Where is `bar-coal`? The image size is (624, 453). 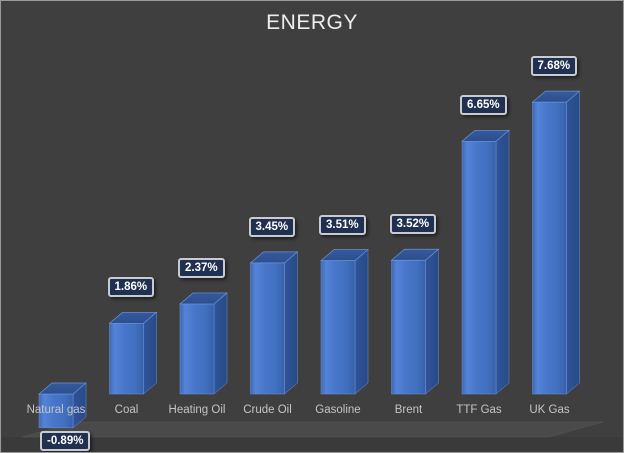
bar-coal is located at coordinates (133, 353).